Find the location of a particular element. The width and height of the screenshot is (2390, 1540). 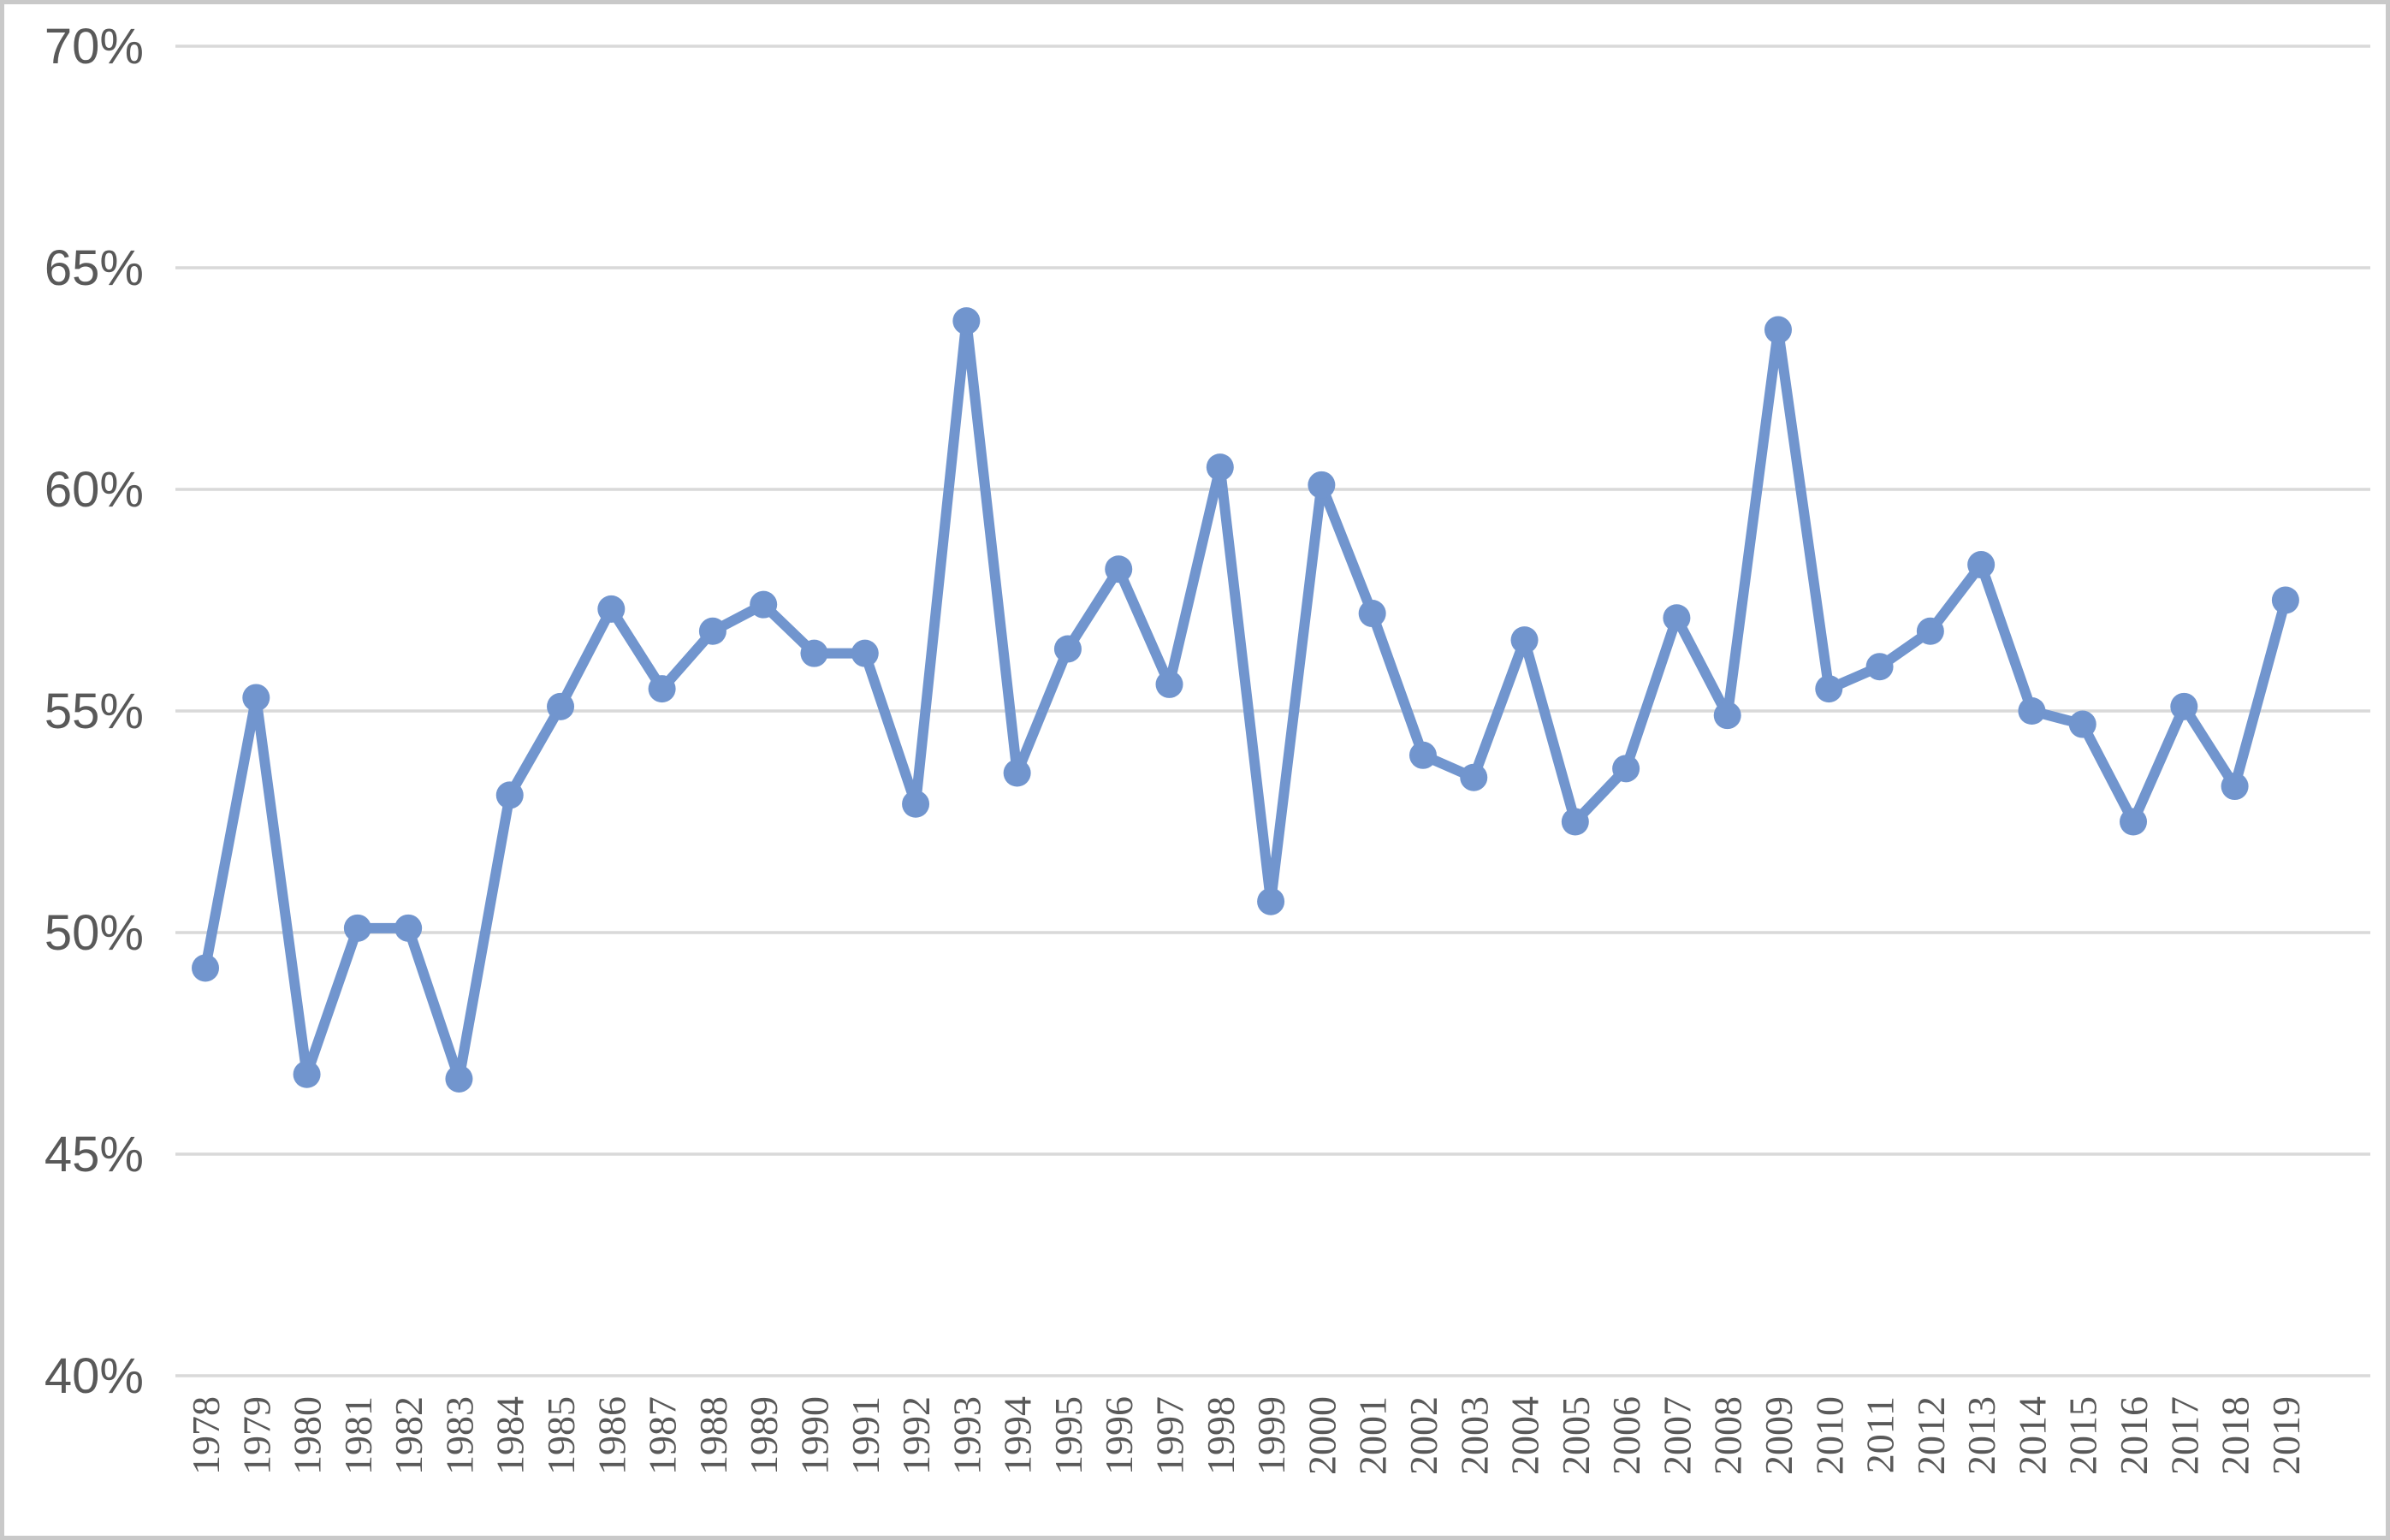

x-axis-tick-label: 1999 is located at coordinates (1271, 1435).